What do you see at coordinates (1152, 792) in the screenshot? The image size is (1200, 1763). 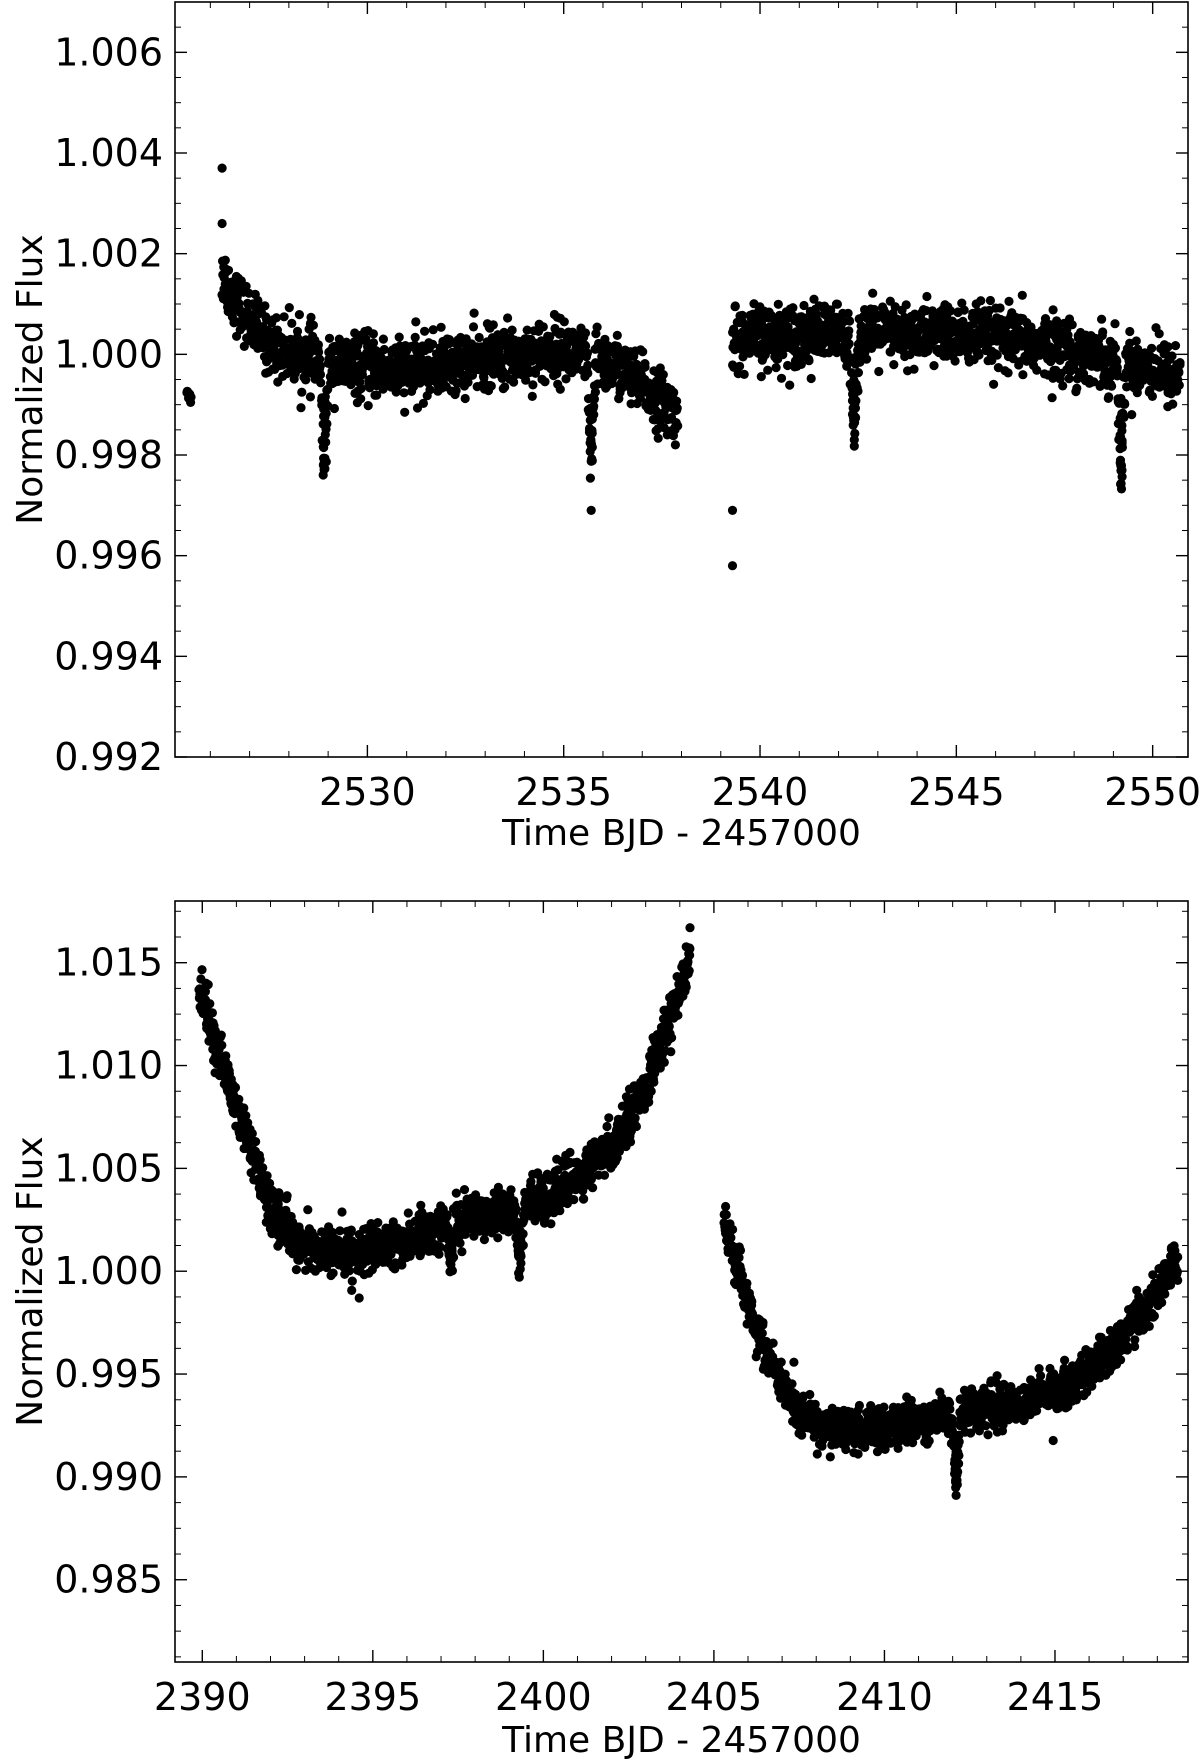 I see `x-tick-label: 2550` at bounding box center [1152, 792].